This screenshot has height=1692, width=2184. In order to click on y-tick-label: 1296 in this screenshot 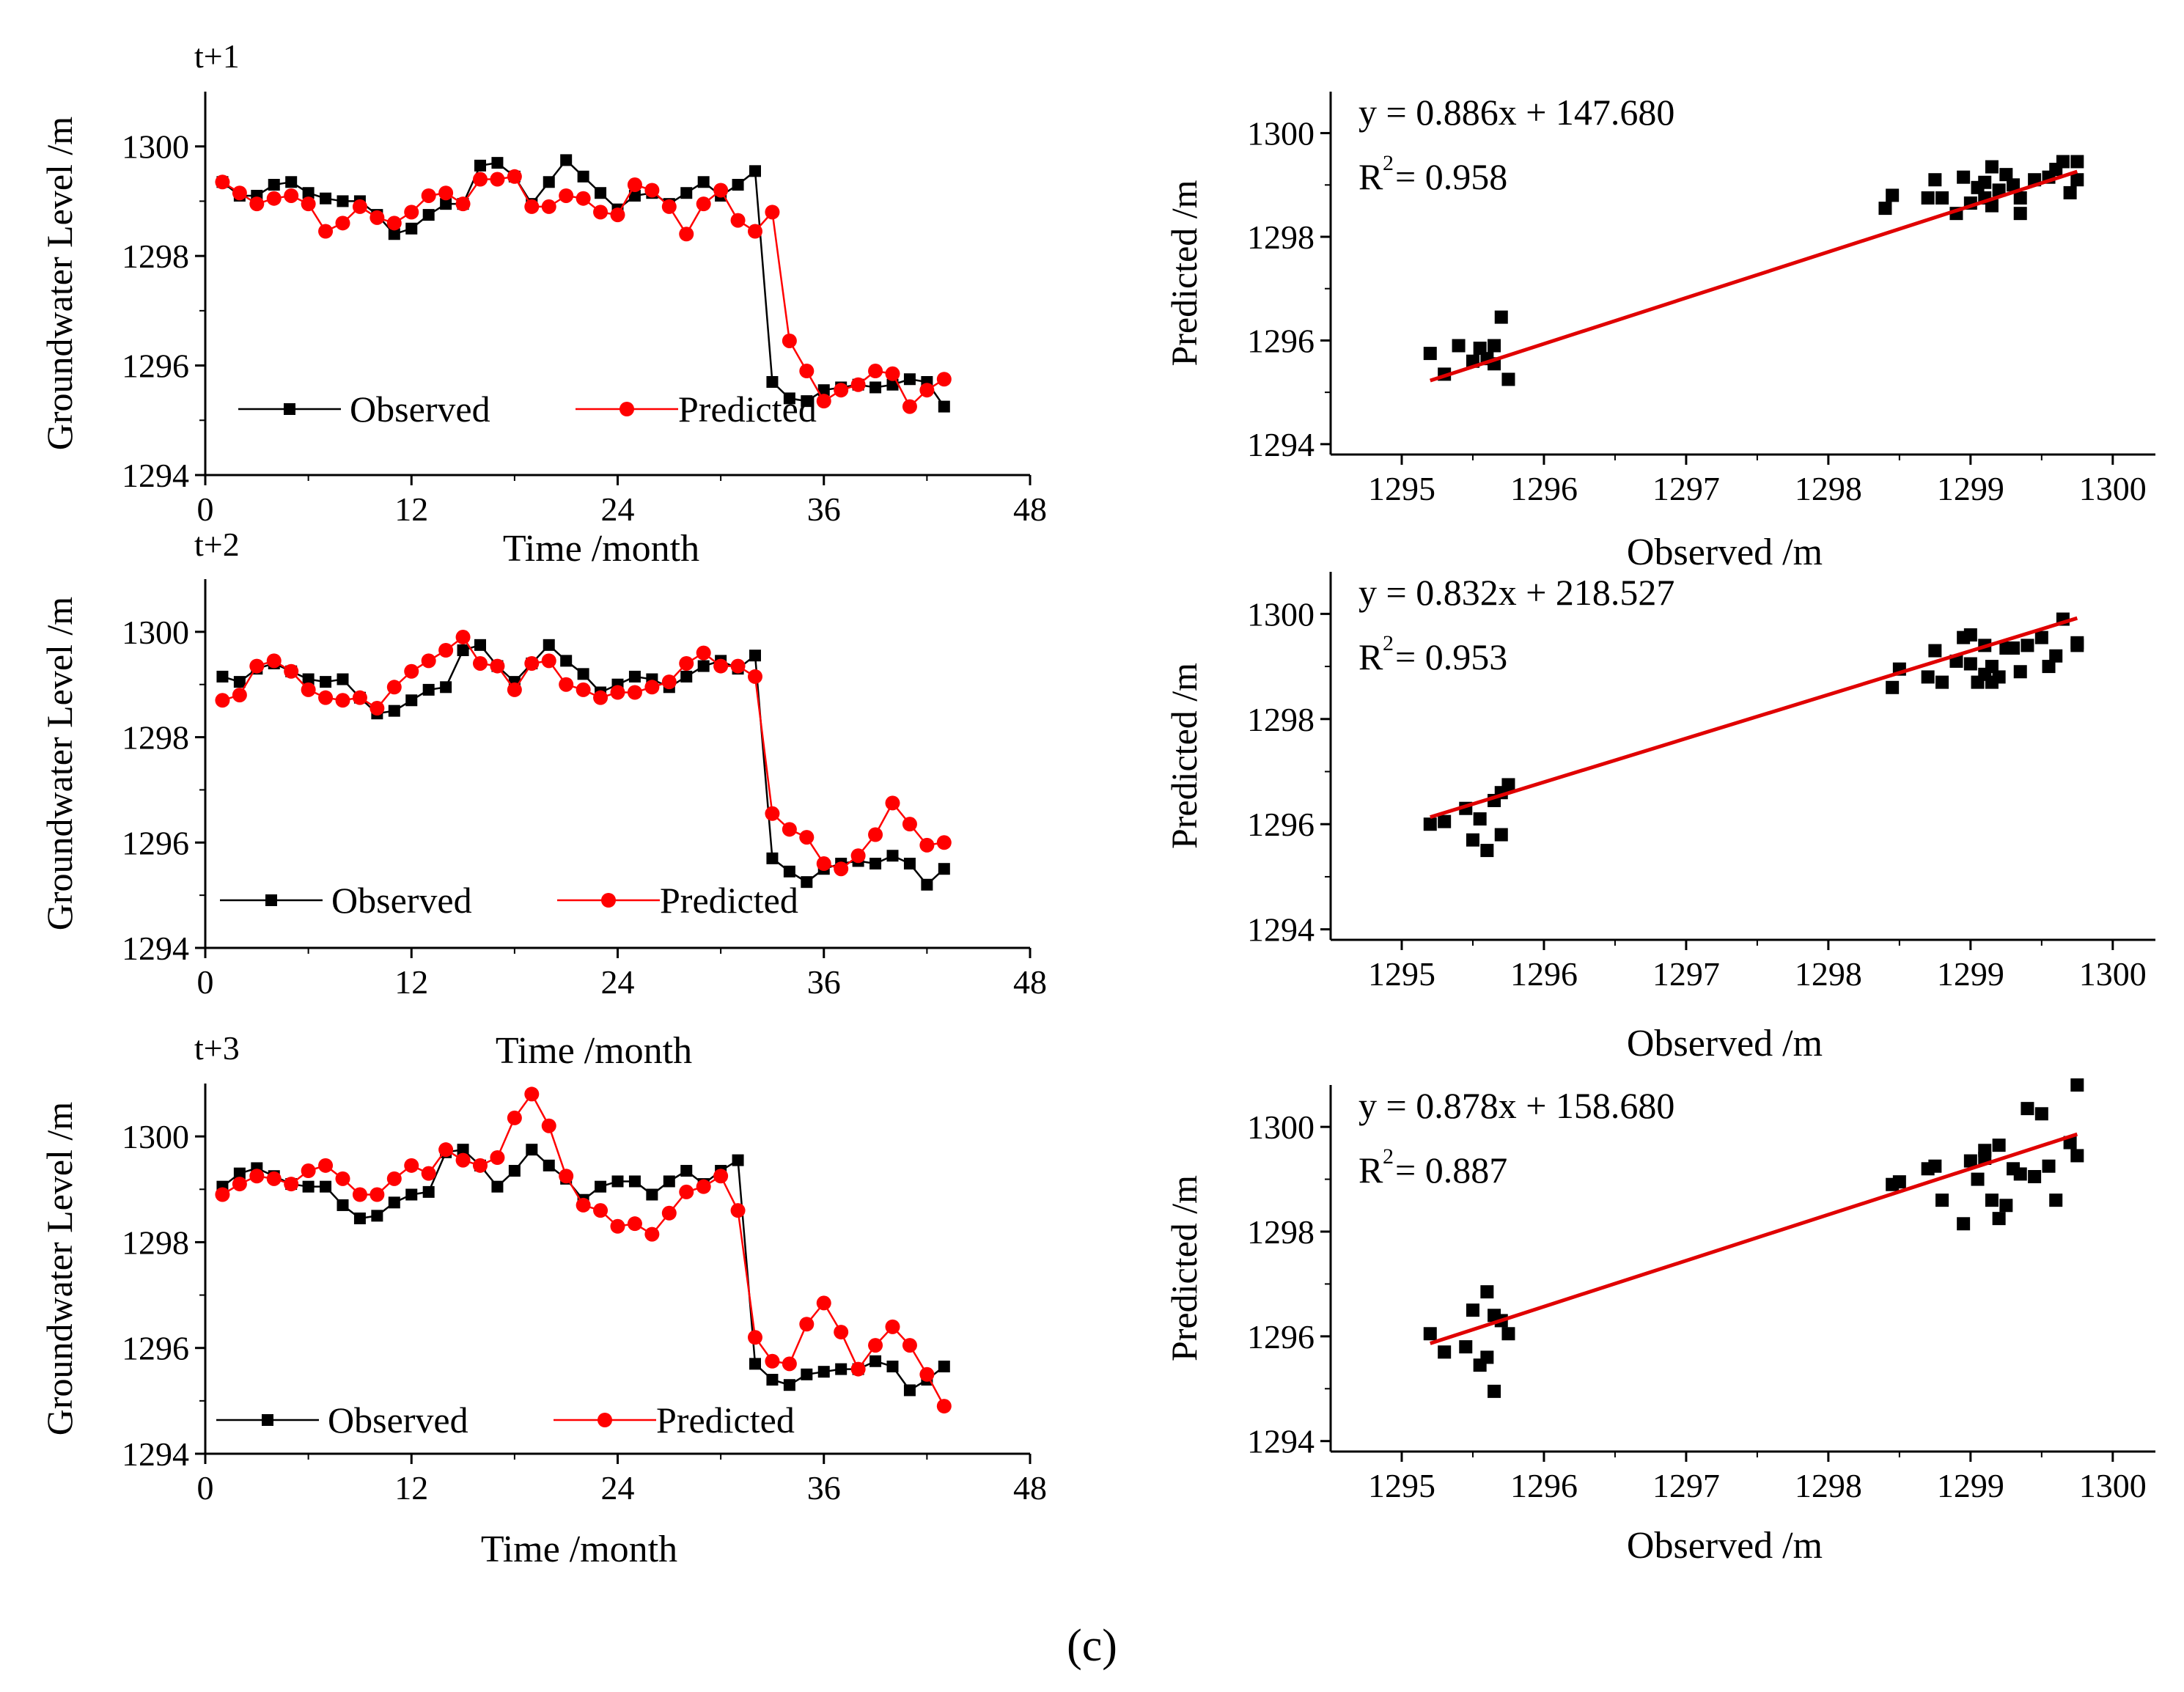, I will do `click(1281, 825)`.